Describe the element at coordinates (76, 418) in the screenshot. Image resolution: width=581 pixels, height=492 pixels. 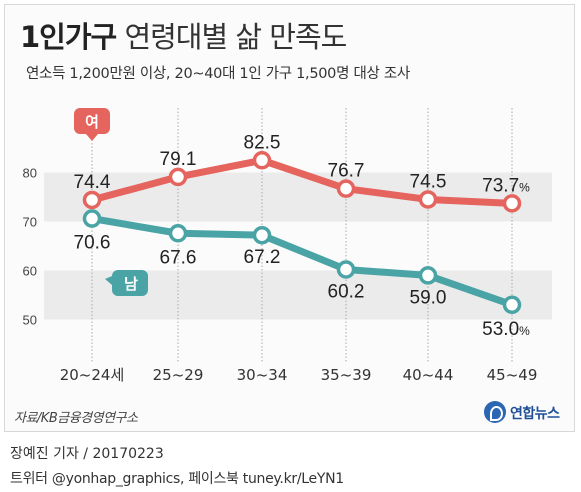
I see `source-note: 자료/KB금융경영연구소` at that location.